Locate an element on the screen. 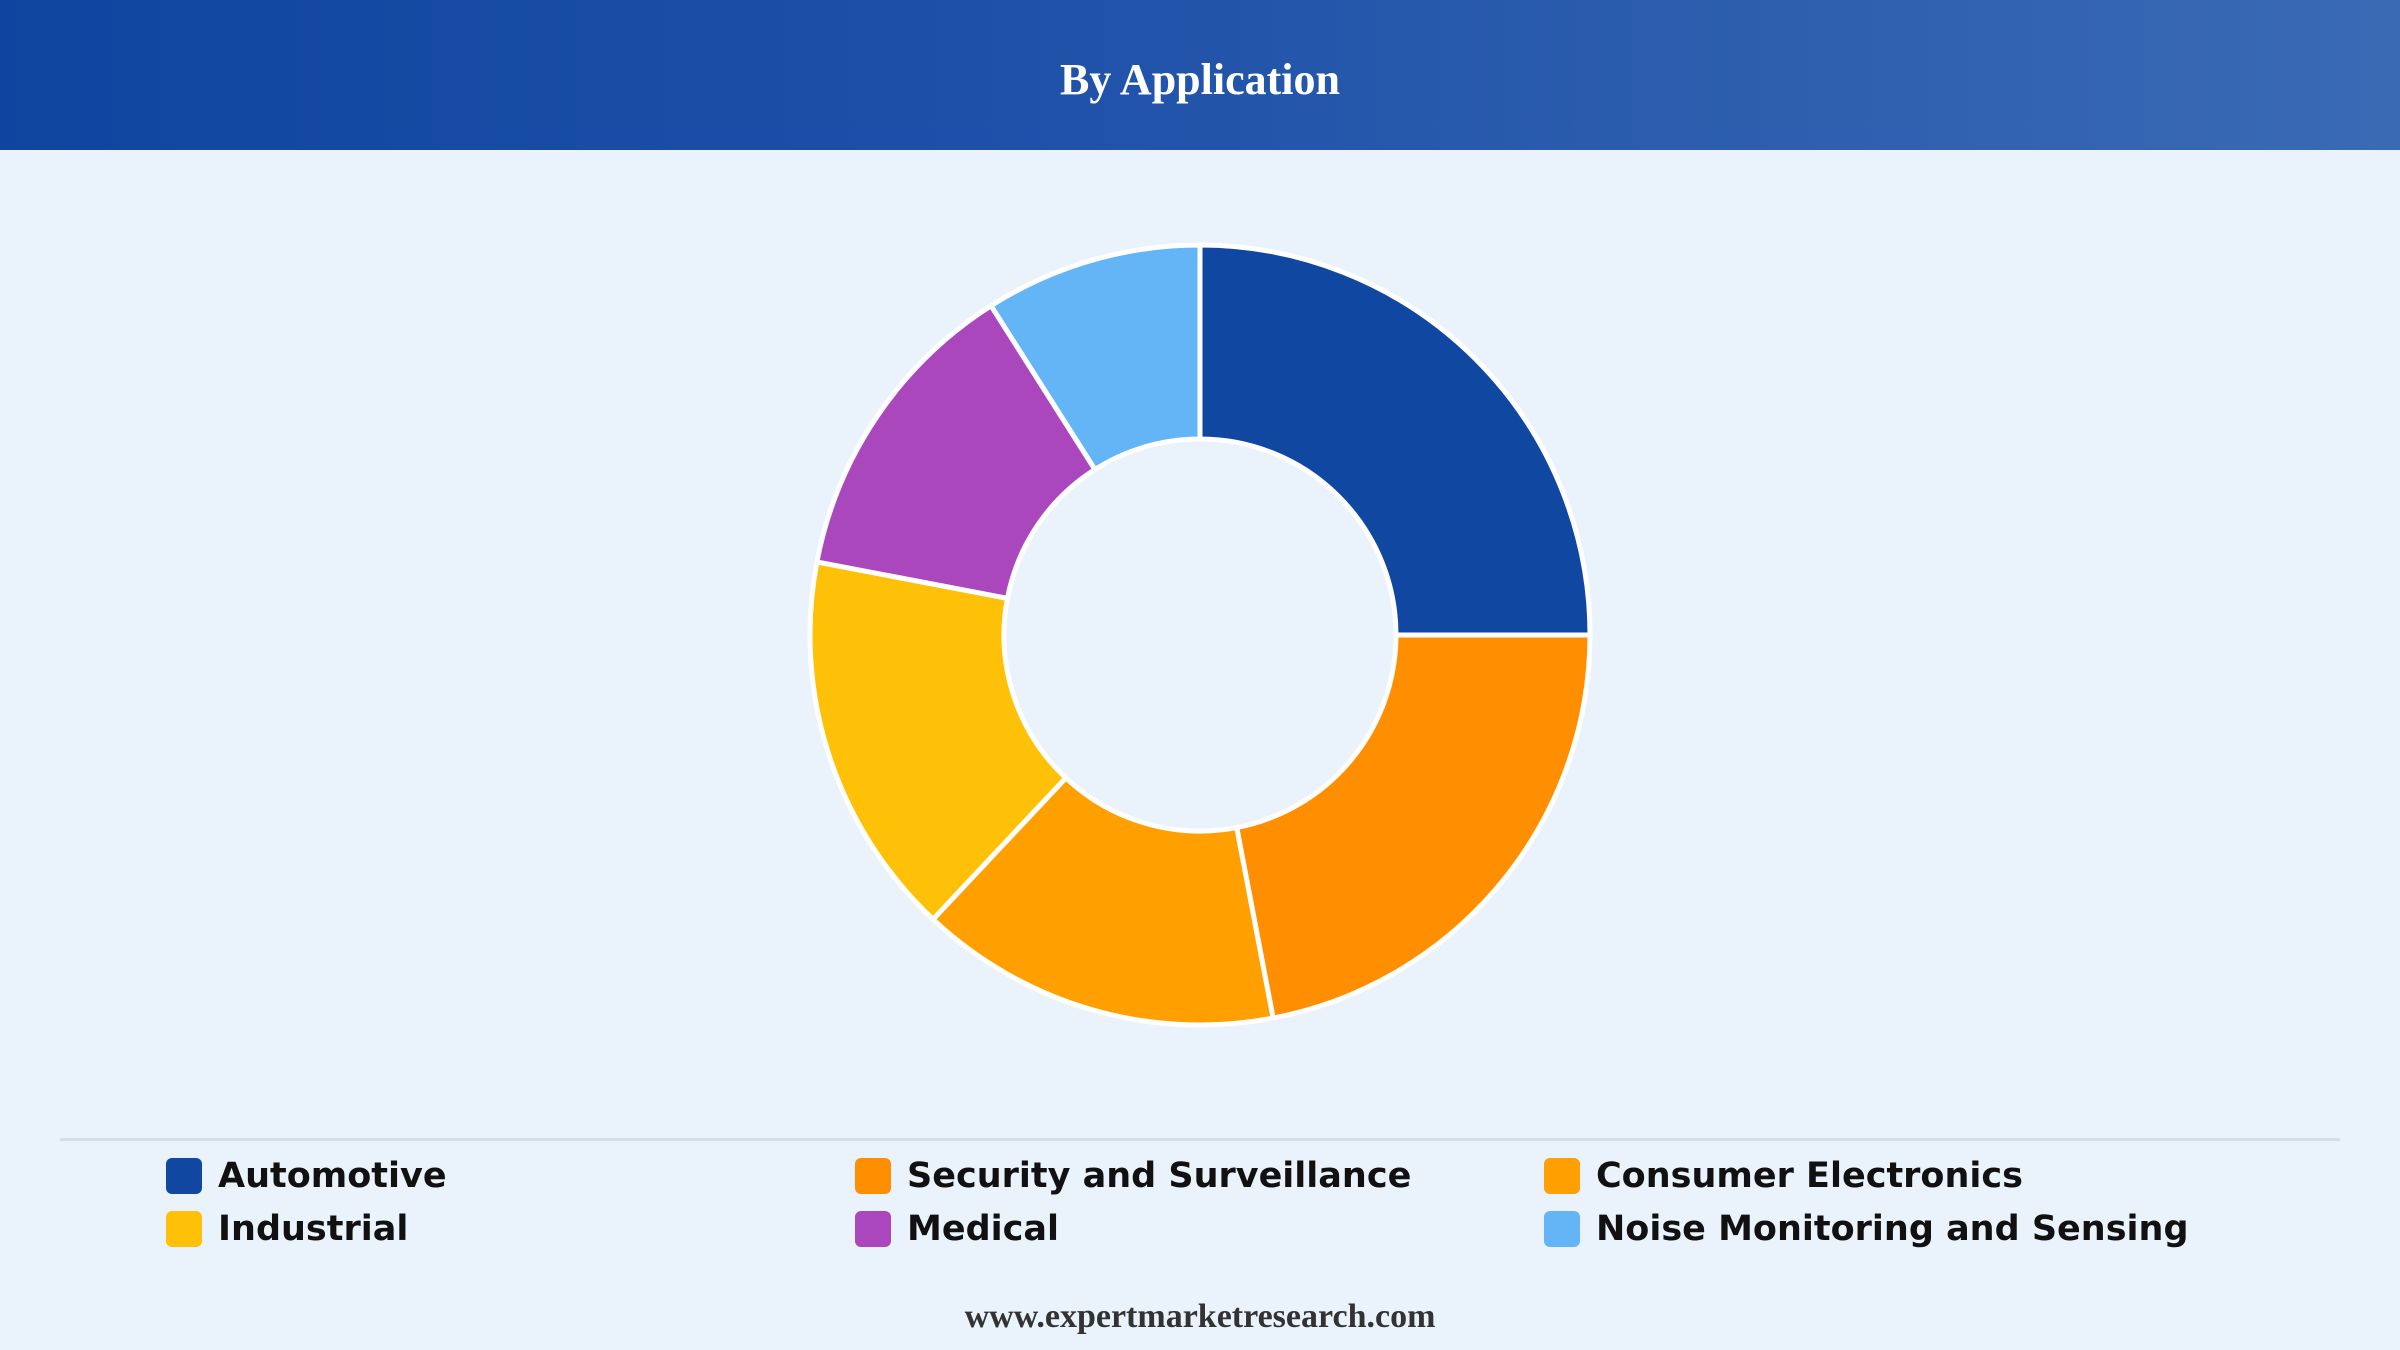 The height and width of the screenshot is (1350, 2400). header-bar is located at coordinates (1200, 75).